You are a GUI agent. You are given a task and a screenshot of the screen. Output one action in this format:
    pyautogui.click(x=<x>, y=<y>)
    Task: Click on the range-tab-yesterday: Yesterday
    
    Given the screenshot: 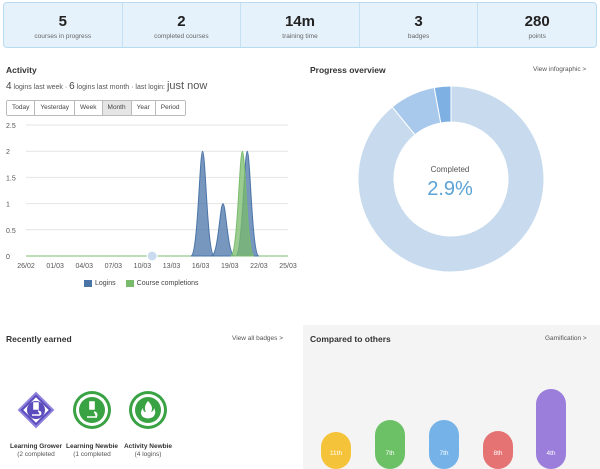 What is the action you would take?
    pyautogui.click(x=55, y=108)
    